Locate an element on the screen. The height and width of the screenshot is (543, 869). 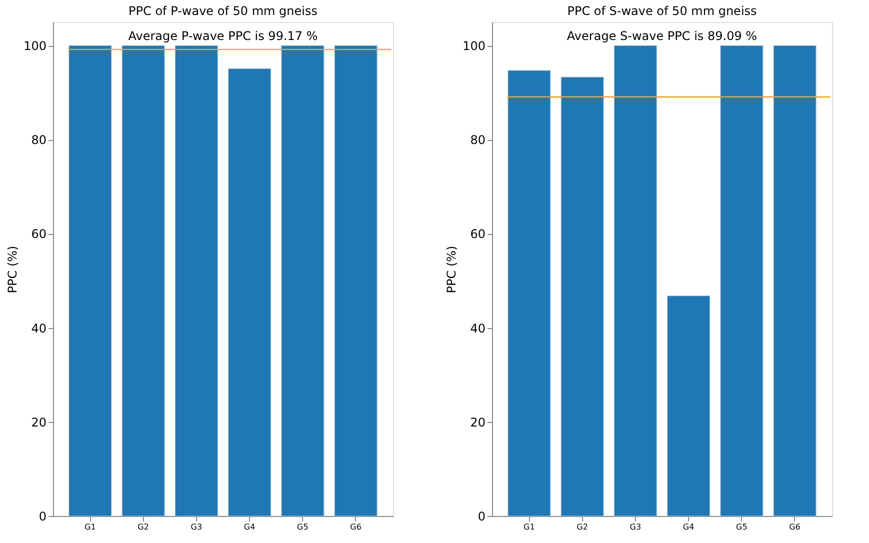
chart-title: PPC of S-wave of 50 mm gneiss is located at coordinates (662, 11).